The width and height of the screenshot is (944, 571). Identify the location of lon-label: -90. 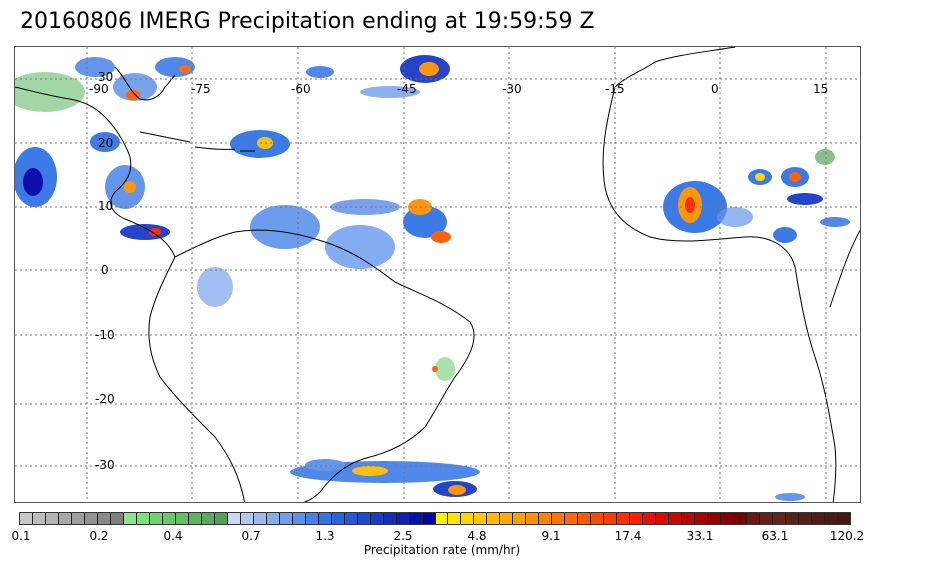
(99, 89).